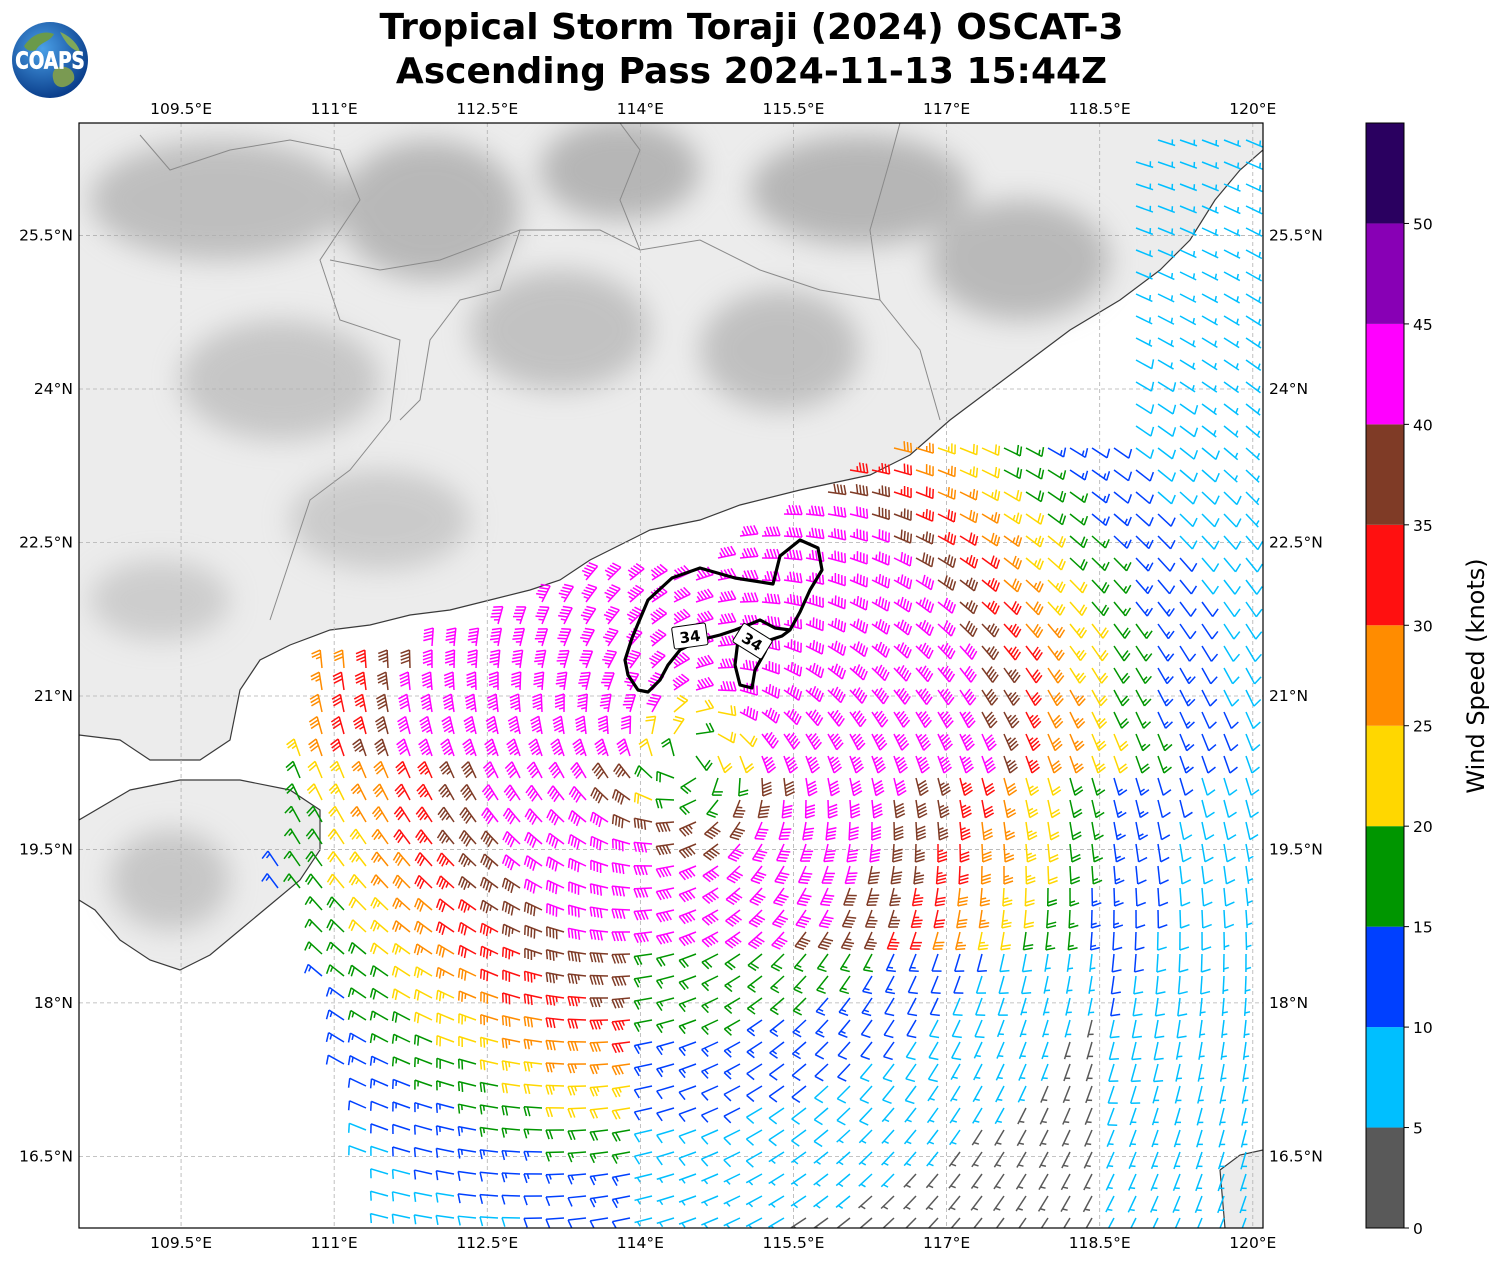  I want to click on colorbar-tick-2: 10, so click(1423, 1028).